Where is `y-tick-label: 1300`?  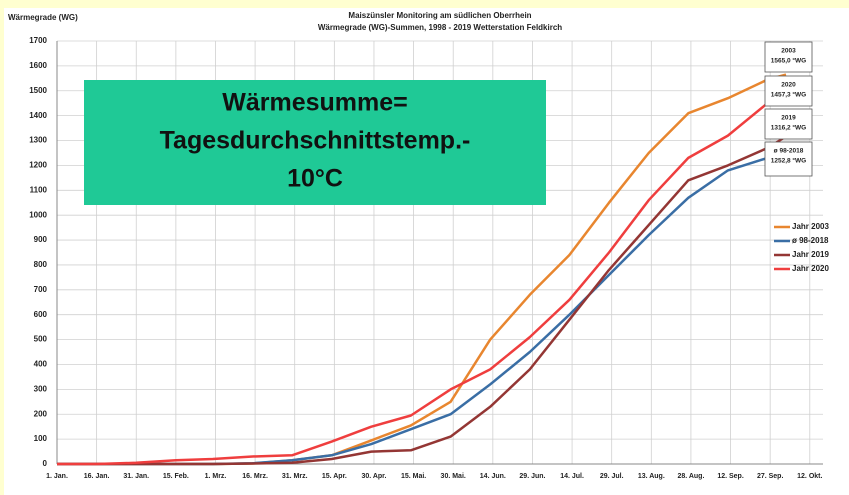 y-tick-label: 1300 is located at coordinates (38, 140).